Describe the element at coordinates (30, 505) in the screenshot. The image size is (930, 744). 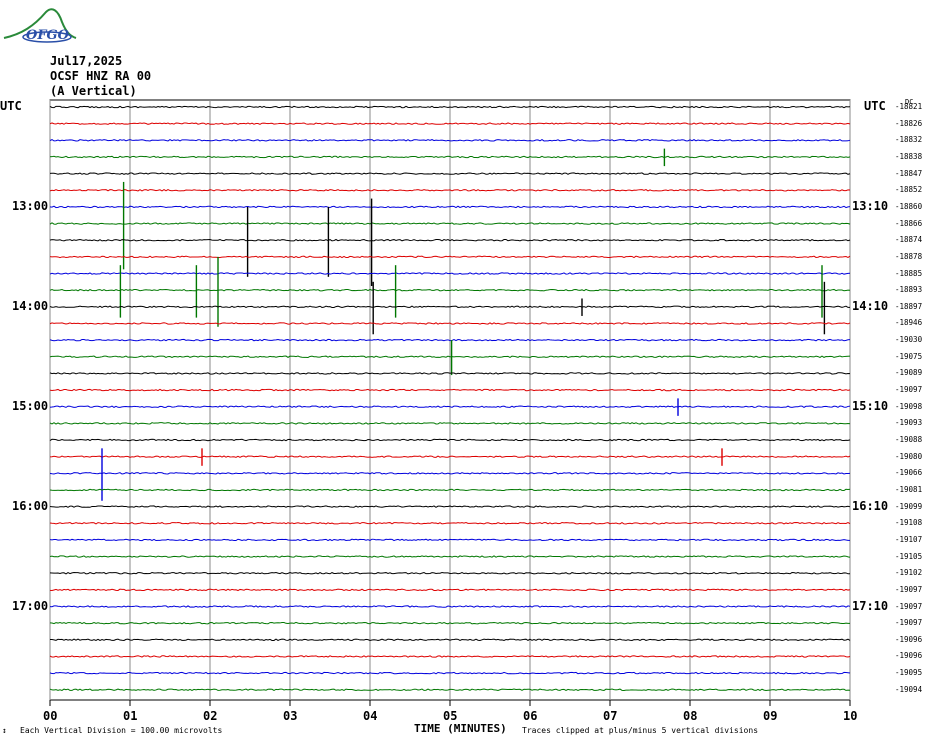
I see `hour-label-left: 16:00` at that location.